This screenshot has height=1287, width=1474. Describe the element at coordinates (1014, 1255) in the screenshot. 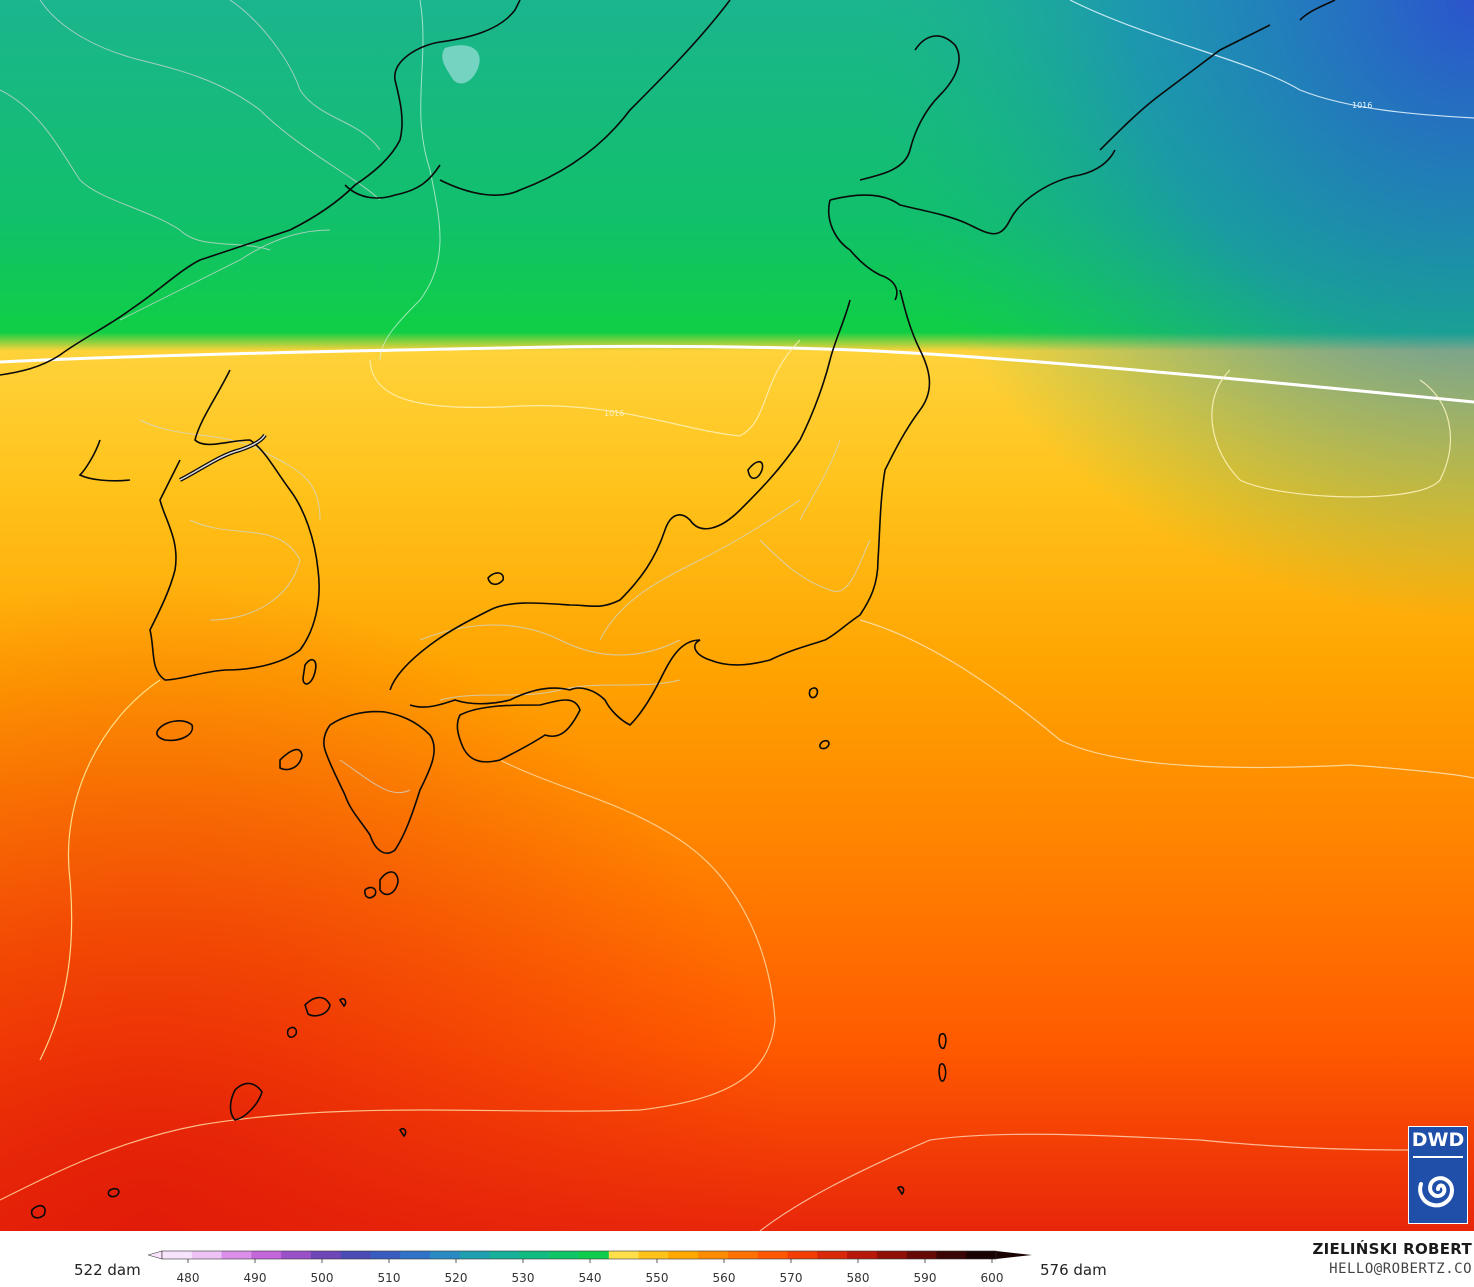

I see `colorbar-max-arrow` at that location.